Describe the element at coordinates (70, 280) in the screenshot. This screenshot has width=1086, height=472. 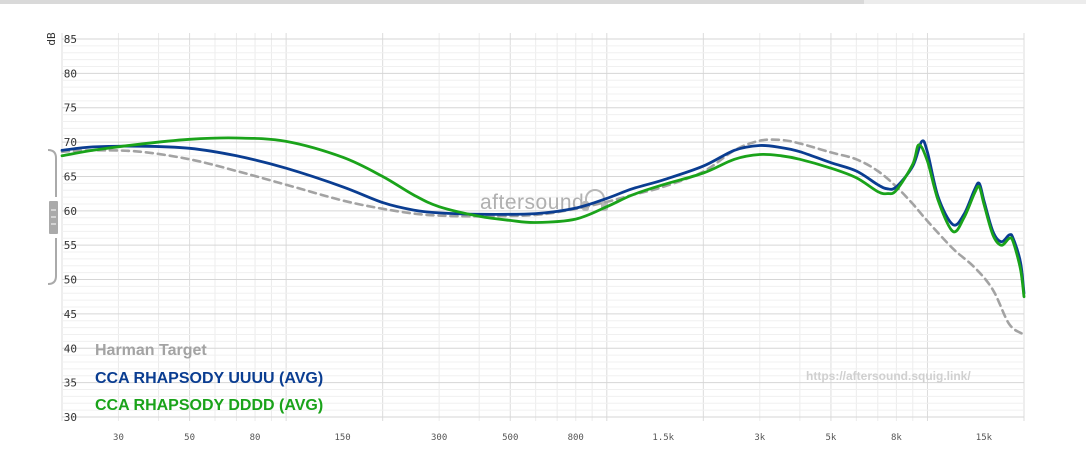
I see `y-tick-label: 50` at that location.